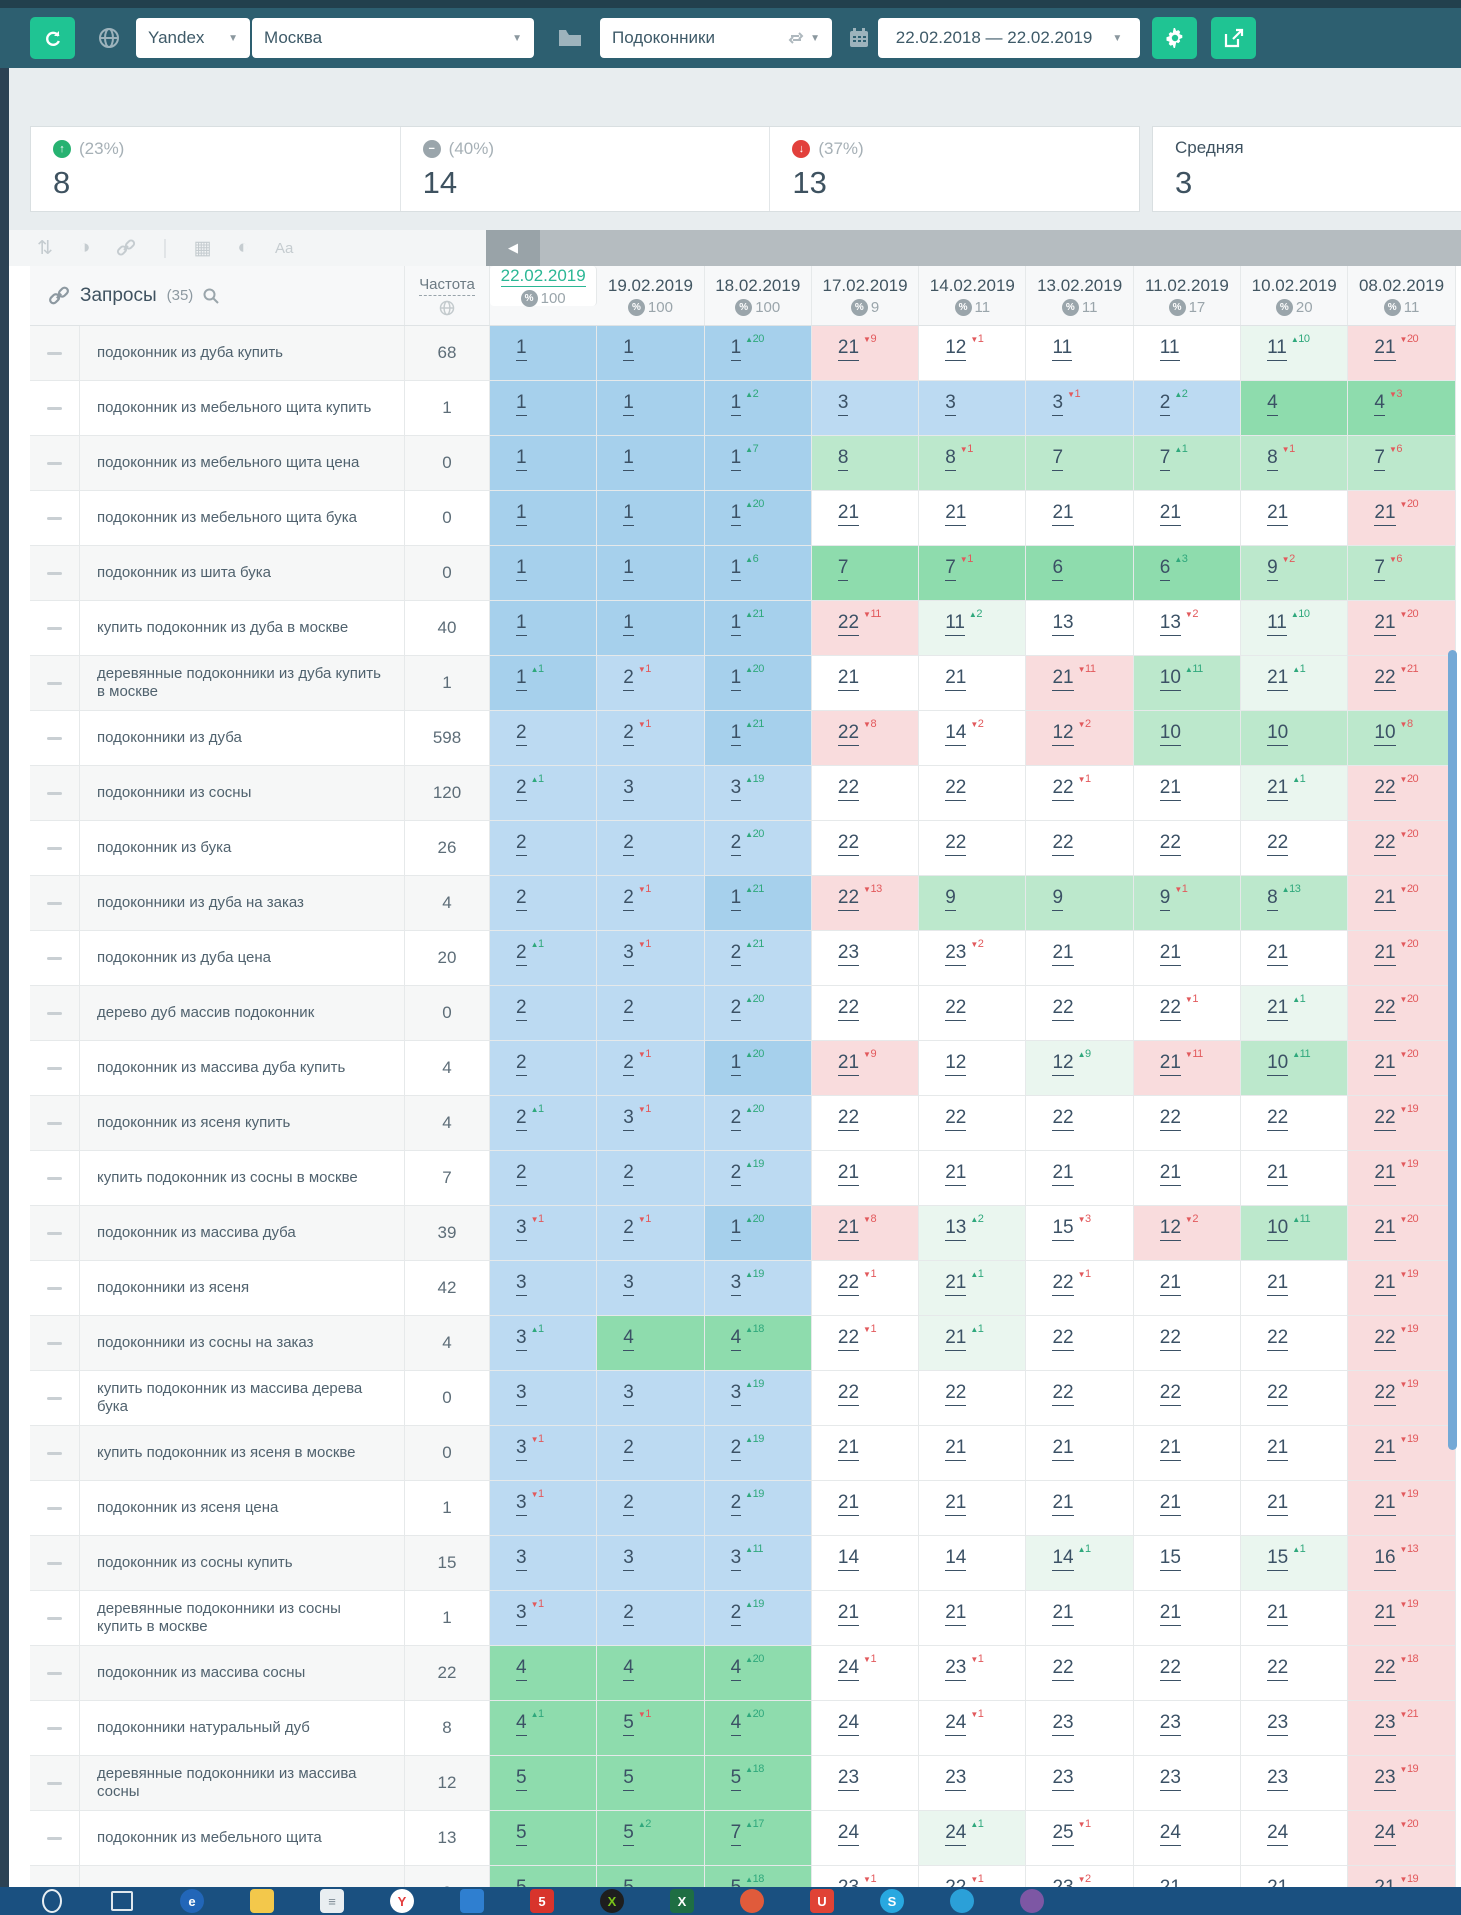 This screenshot has height=1915, width=1461. What do you see at coordinates (206, 1012) in the screenshot?
I see `query-link: дерево дуб массив подоконник` at bounding box center [206, 1012].